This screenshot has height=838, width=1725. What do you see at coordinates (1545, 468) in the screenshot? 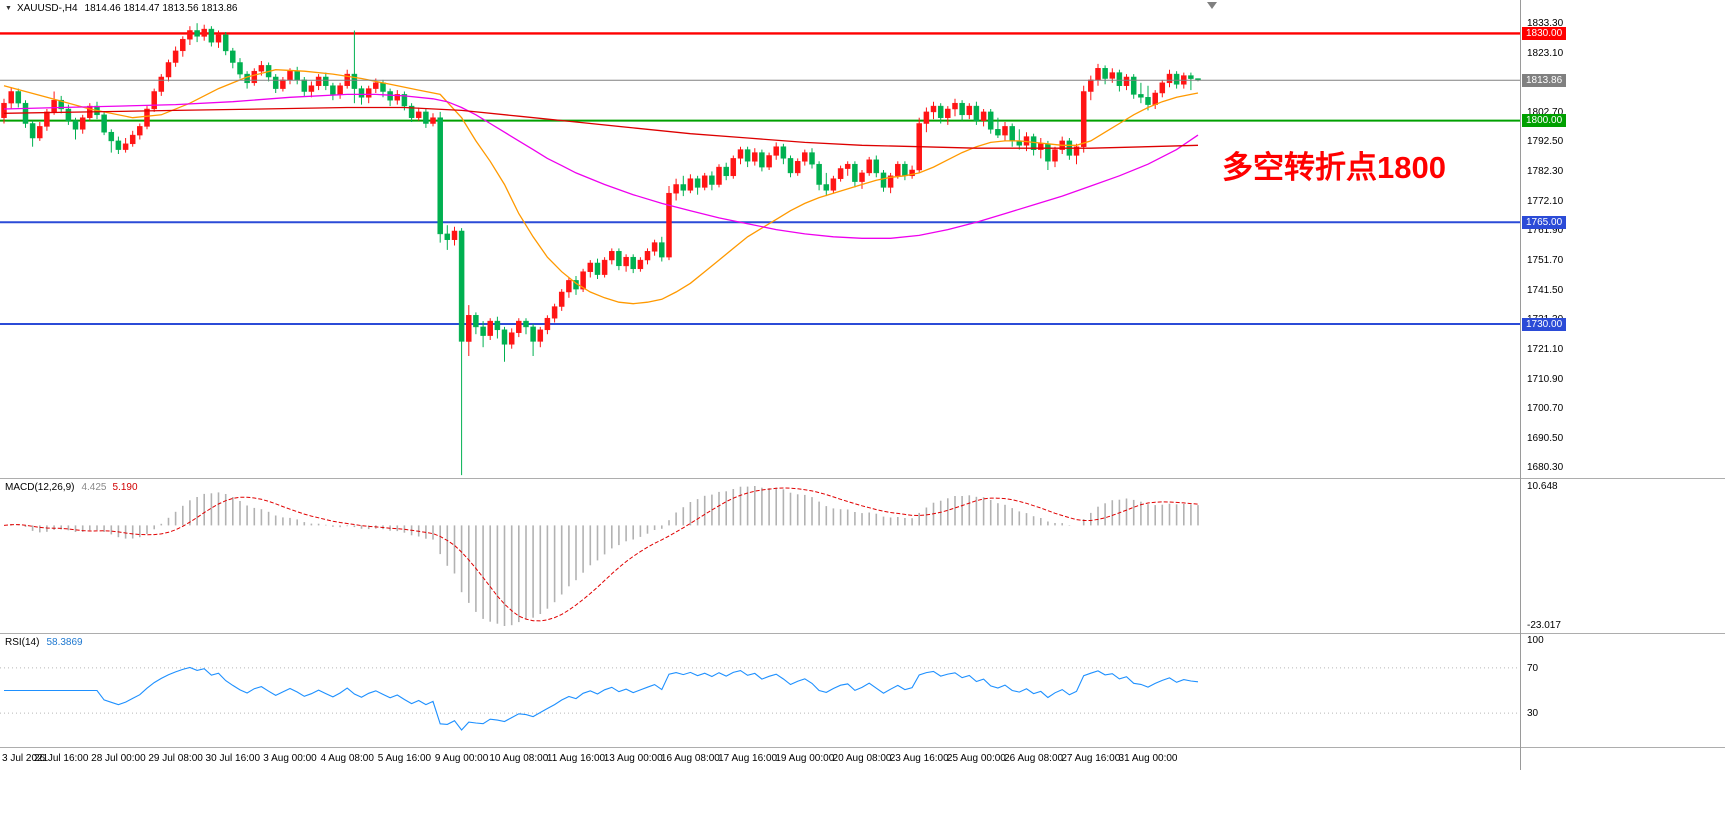
I see `price-axis-label: 1680.30` at bounding box center [1545, 468].